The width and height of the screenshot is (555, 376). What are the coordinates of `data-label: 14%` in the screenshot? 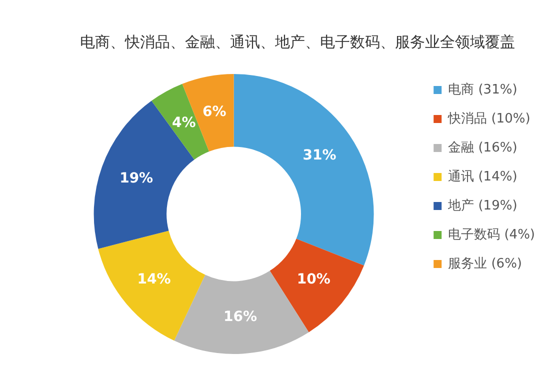 It's located at (154, 280).